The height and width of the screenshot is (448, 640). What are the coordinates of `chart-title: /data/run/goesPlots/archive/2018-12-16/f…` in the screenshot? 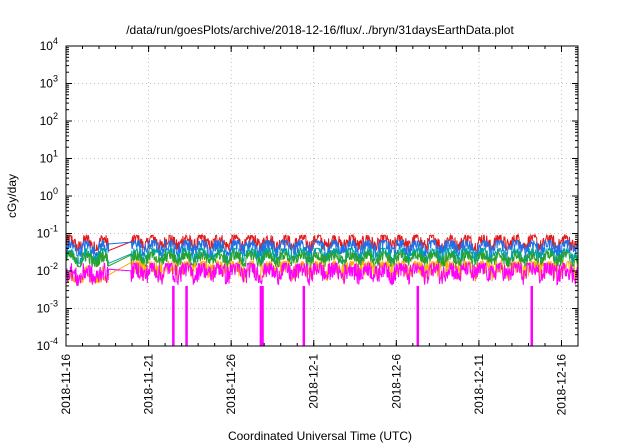 It's located at (320, 30).